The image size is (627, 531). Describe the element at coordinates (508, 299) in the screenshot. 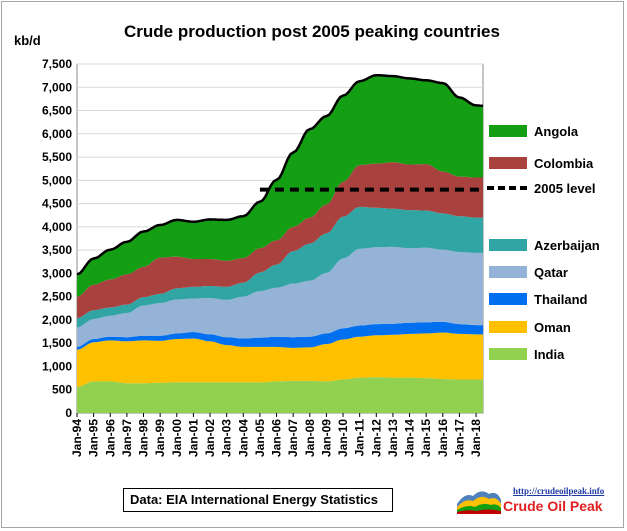

I see `legend-swatch-thailand` at that location.